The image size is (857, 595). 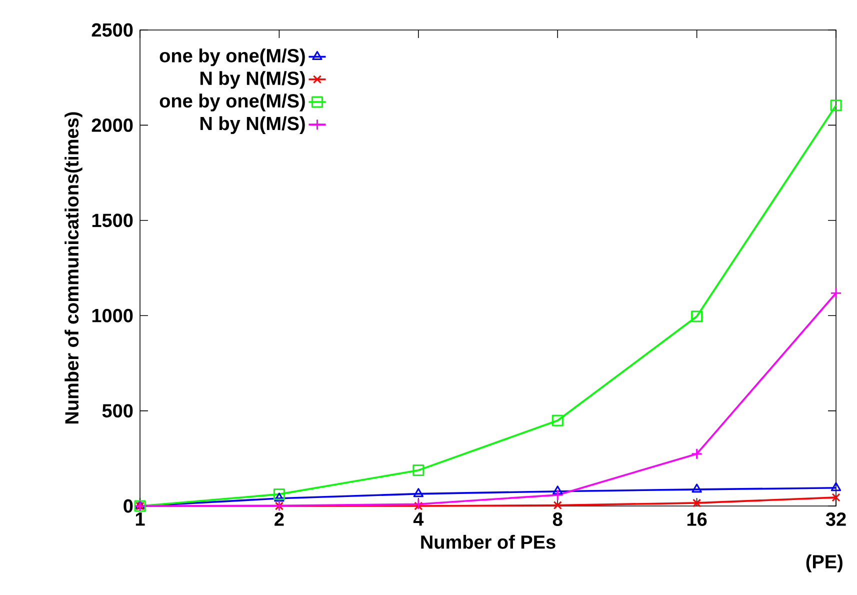 What do you see at coordinates (557, 519) in the screenshot?
I see `x-tick-label: 8` at bounding box center [557, 519].